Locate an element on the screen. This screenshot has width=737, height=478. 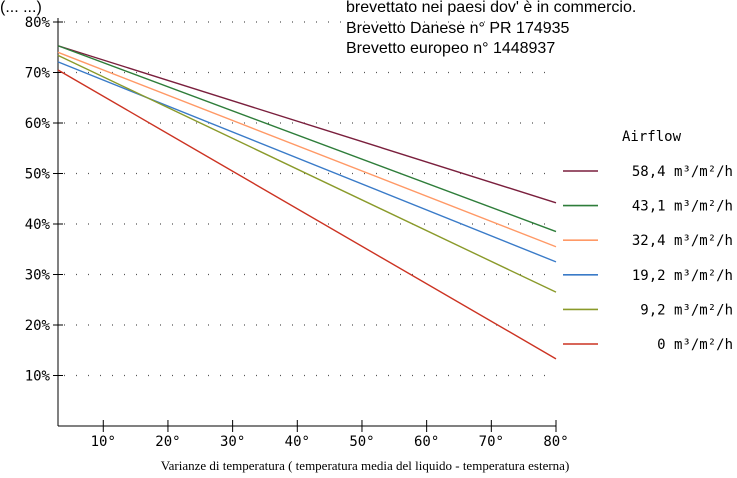
x-tick-label: 40° is located at coordinates (297, 442).